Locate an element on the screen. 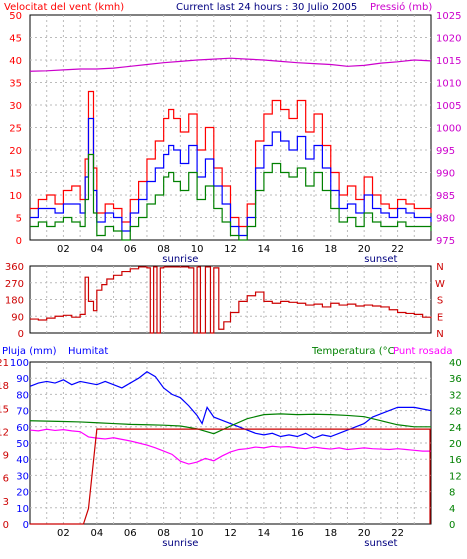 The height and width of the screenshot is (559, 467). left-tick-label: 45 is located at coordinates (15, 39).